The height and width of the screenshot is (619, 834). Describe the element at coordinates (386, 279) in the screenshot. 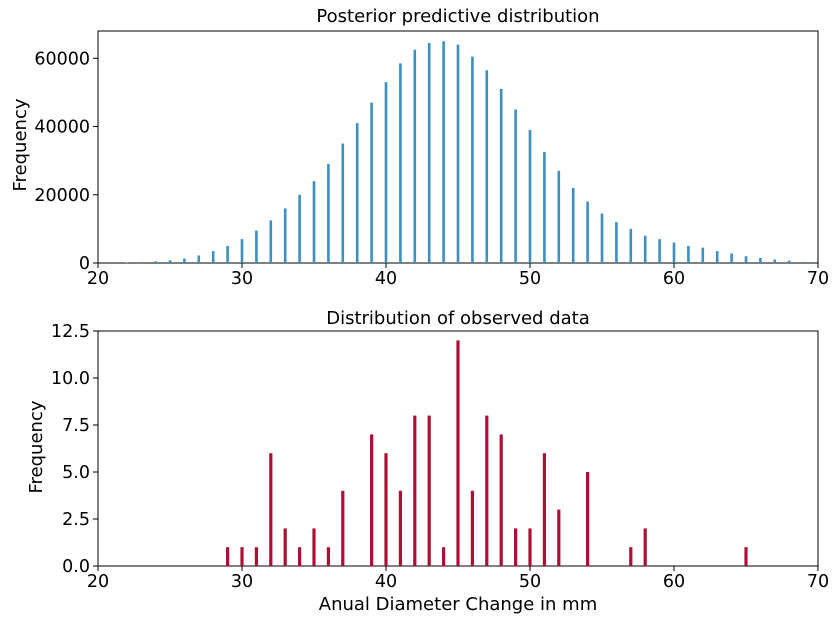

I see `chart-top-x-tick-label: 40` at that location.